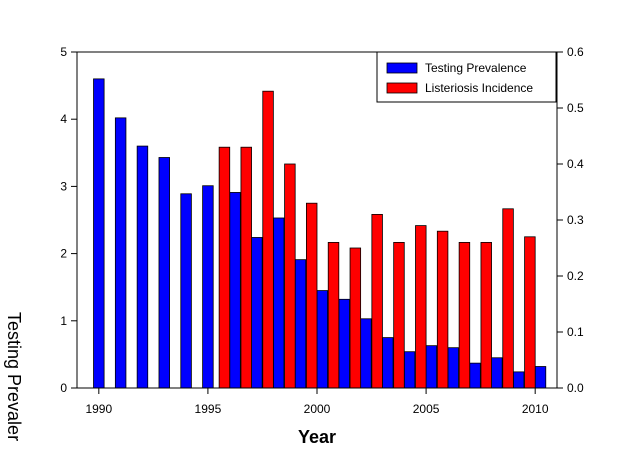 The image size is (625, 451). Describe the element at coordinates (476, 68) in the screenshot. I see `legend-label-testing-prevalence: Testing Prevalence` at that location.